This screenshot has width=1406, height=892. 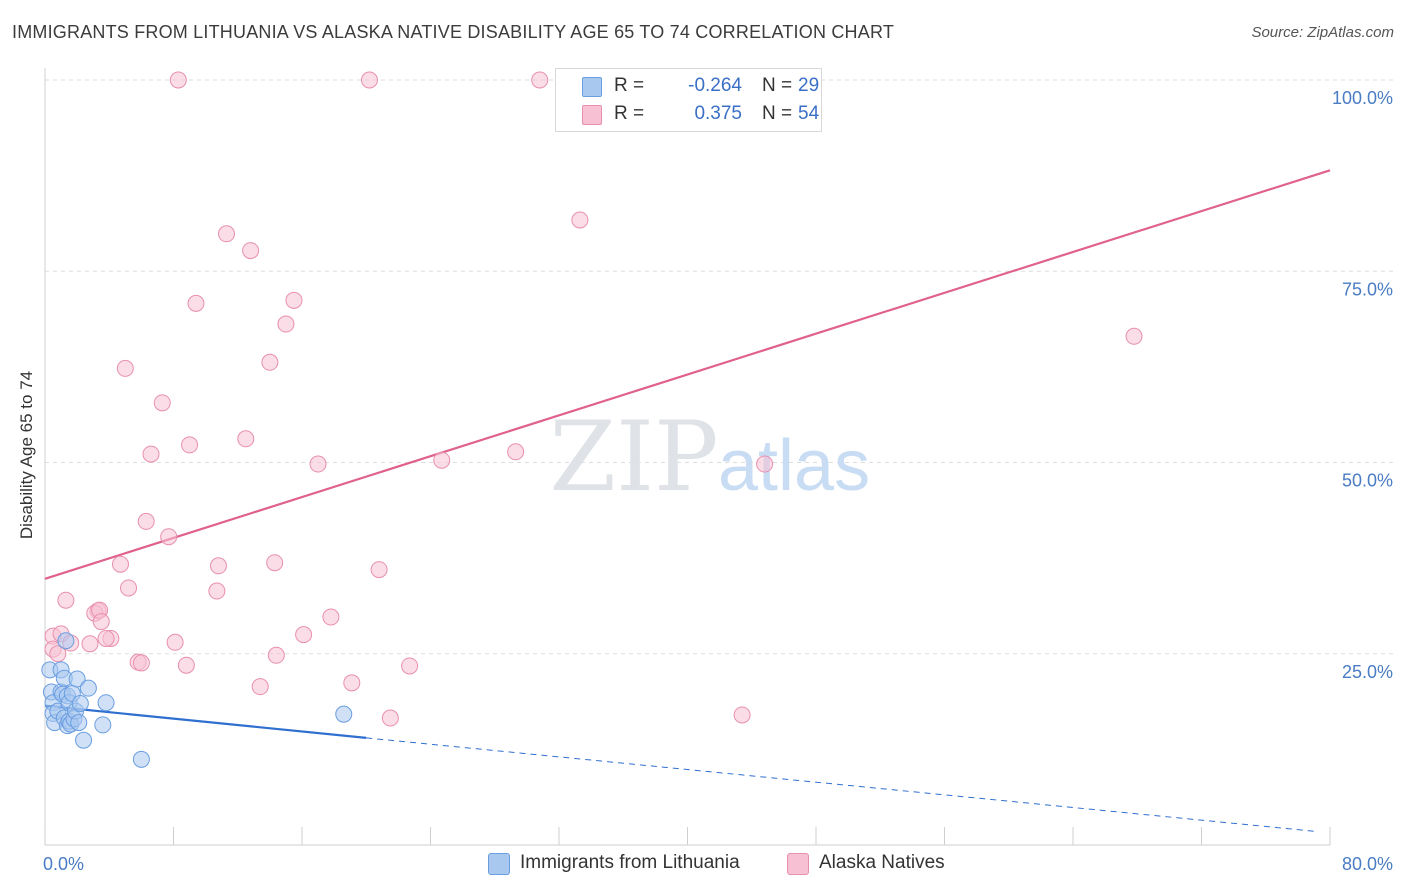 I want to click on legend-swatch-lithuania, so click(x=499, y=864).